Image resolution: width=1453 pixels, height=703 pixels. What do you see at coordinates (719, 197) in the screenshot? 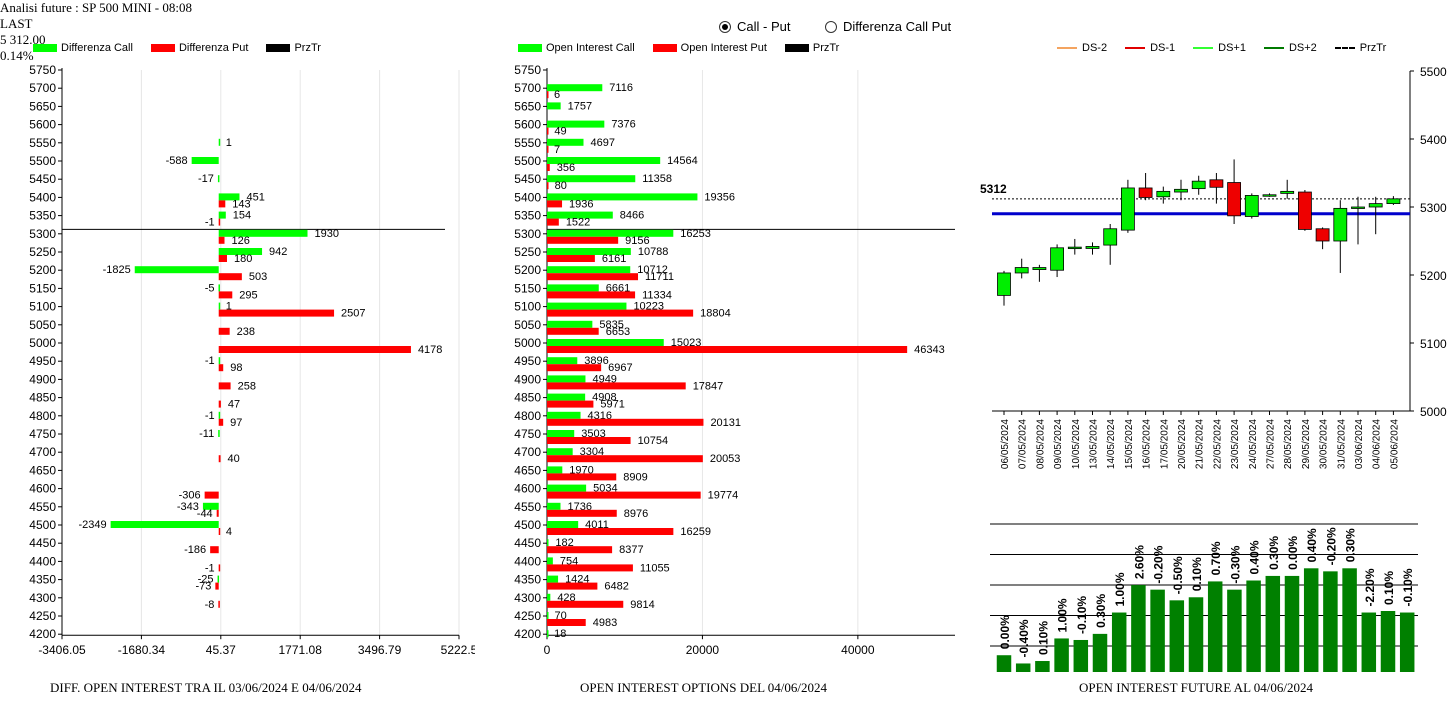
I see `data-label: 19356` at bounding box center [719, 197].